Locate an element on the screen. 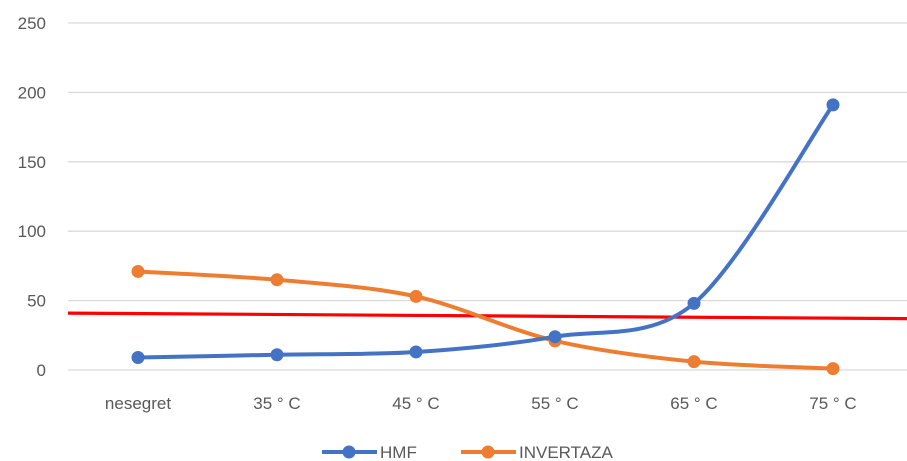 The image size is (907, 461). x-tick-label: 45 ° C is located at coordinates (415, 403).